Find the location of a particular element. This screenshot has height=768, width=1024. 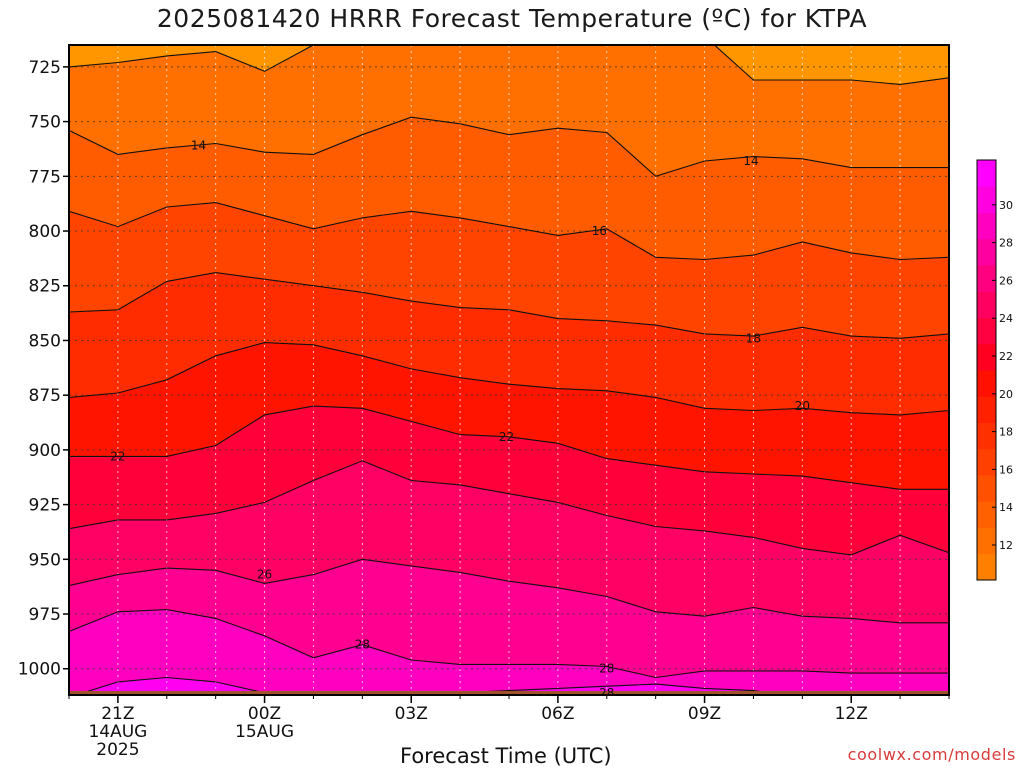

y-tick-label: 725 is located at coordinates (45, 68).